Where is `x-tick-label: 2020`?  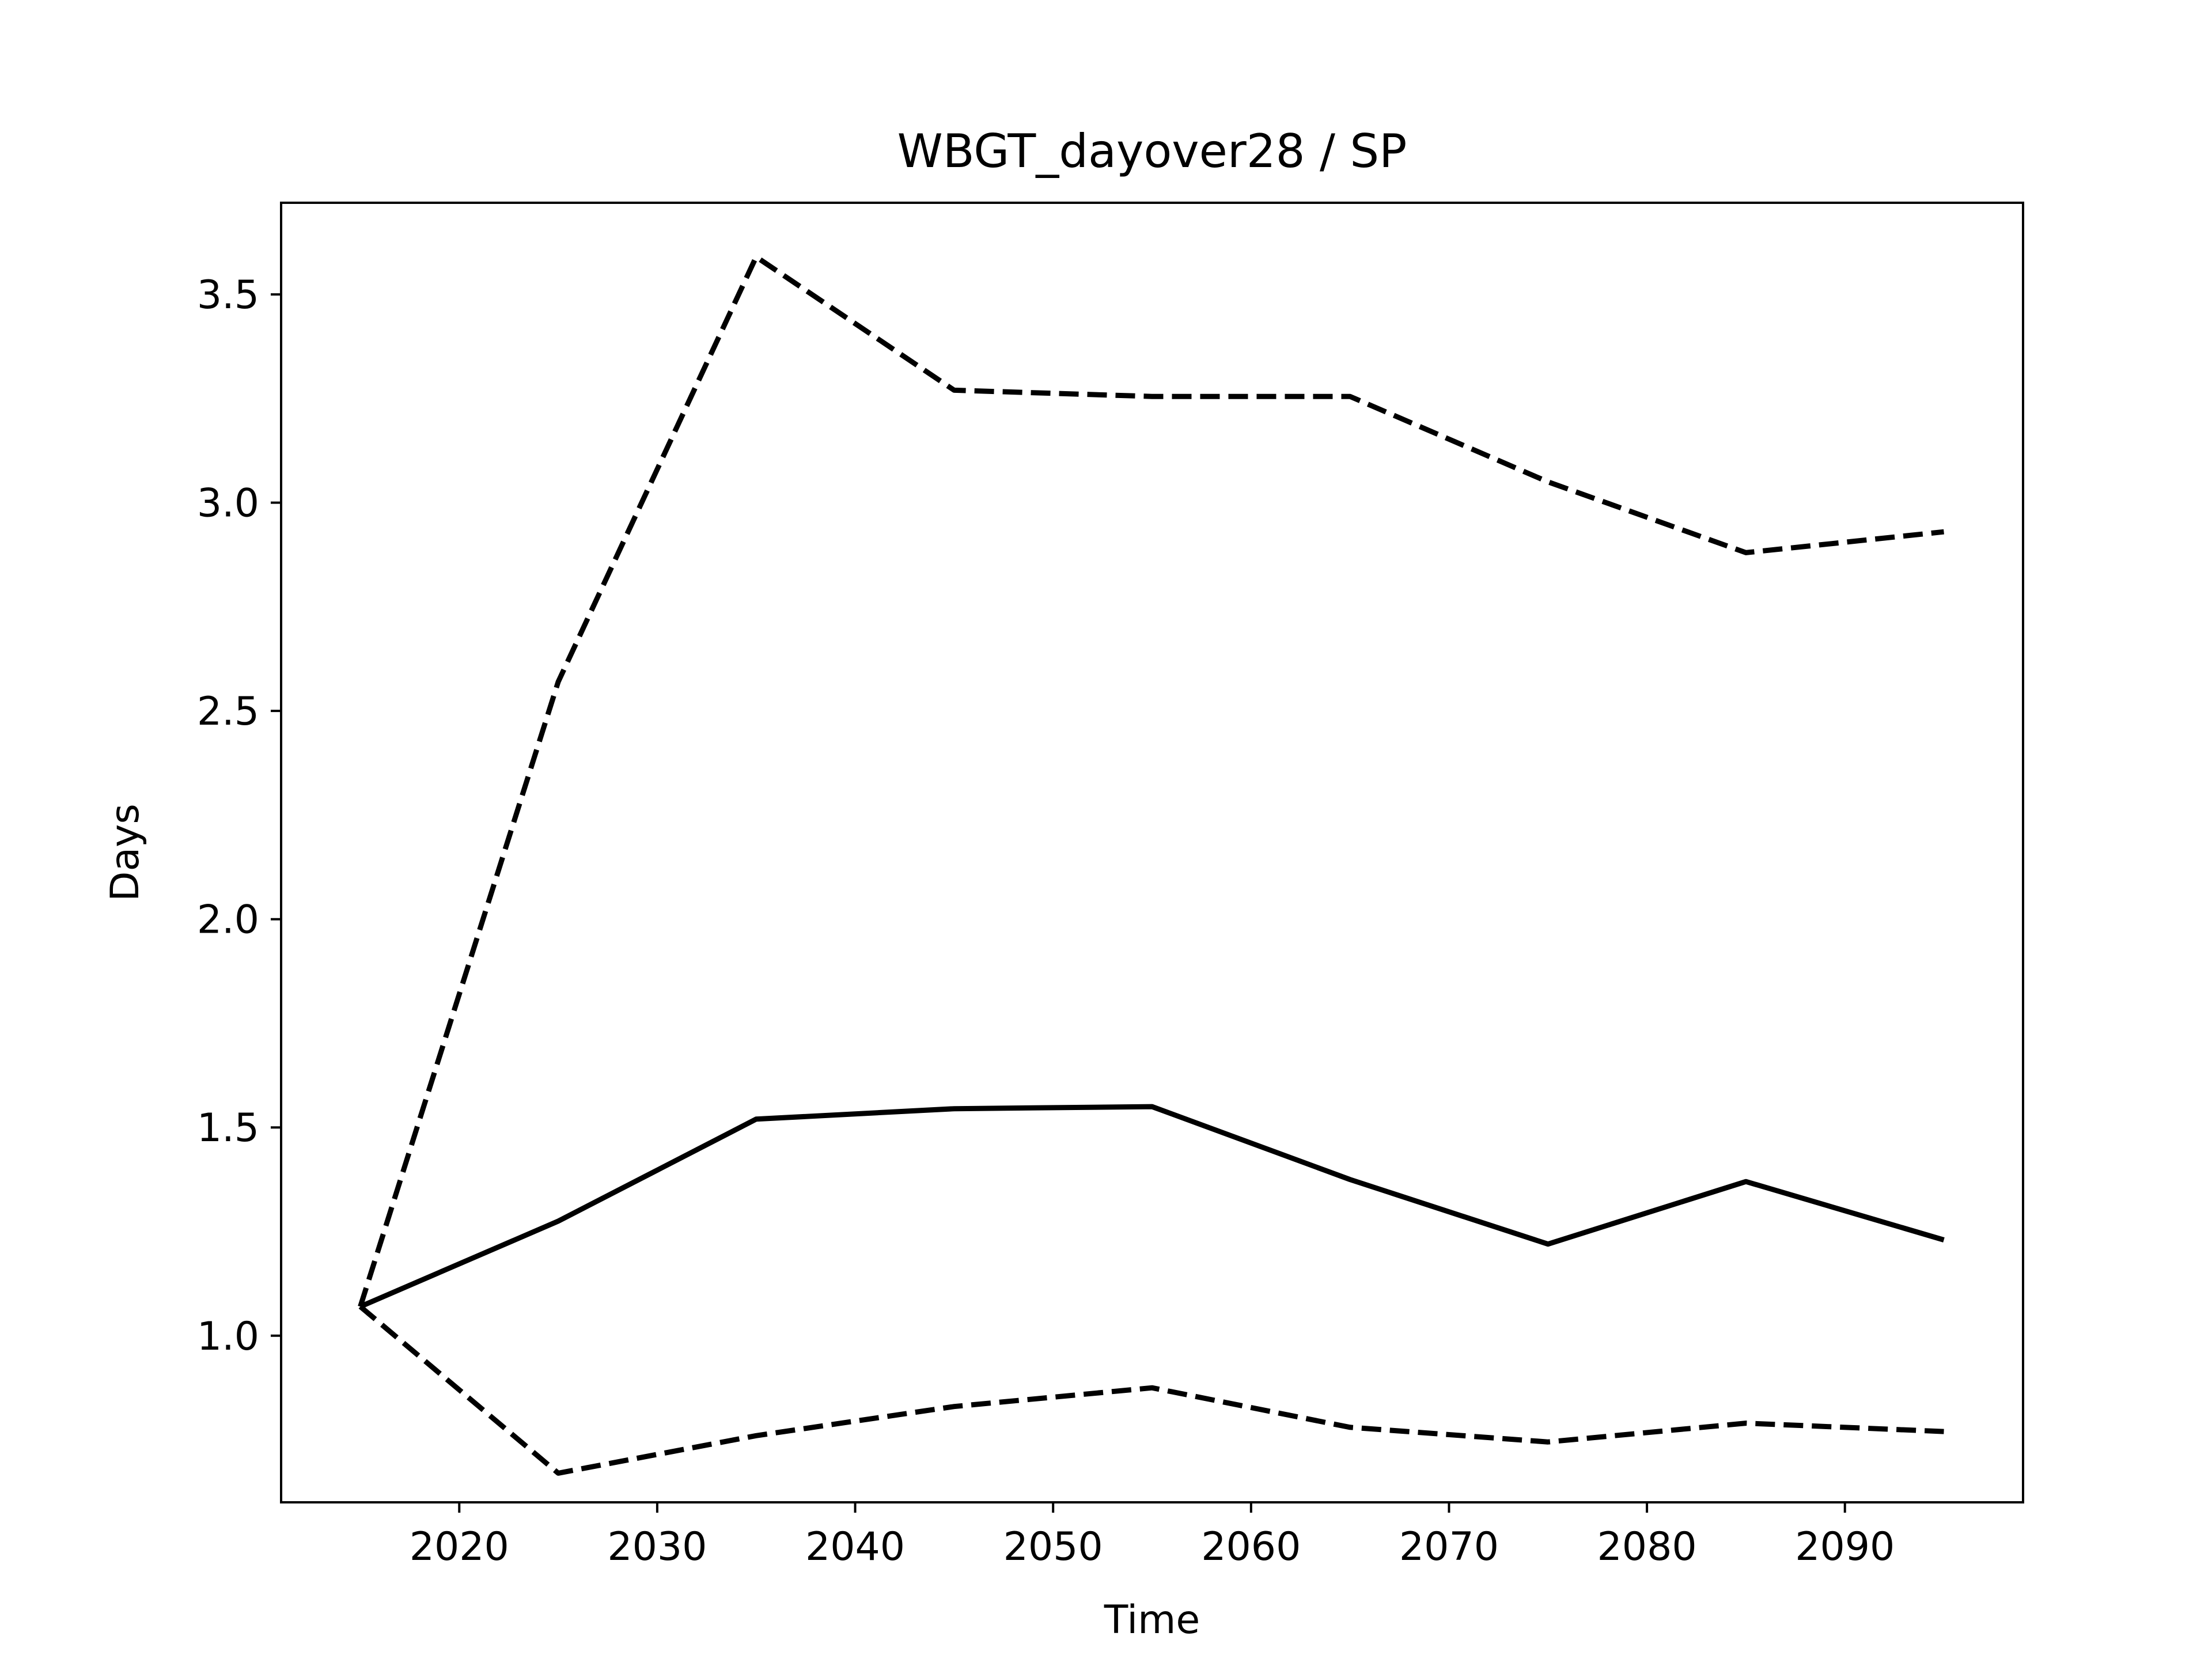 x-tick-label: 2020 is located at coordinates (459, 1547).